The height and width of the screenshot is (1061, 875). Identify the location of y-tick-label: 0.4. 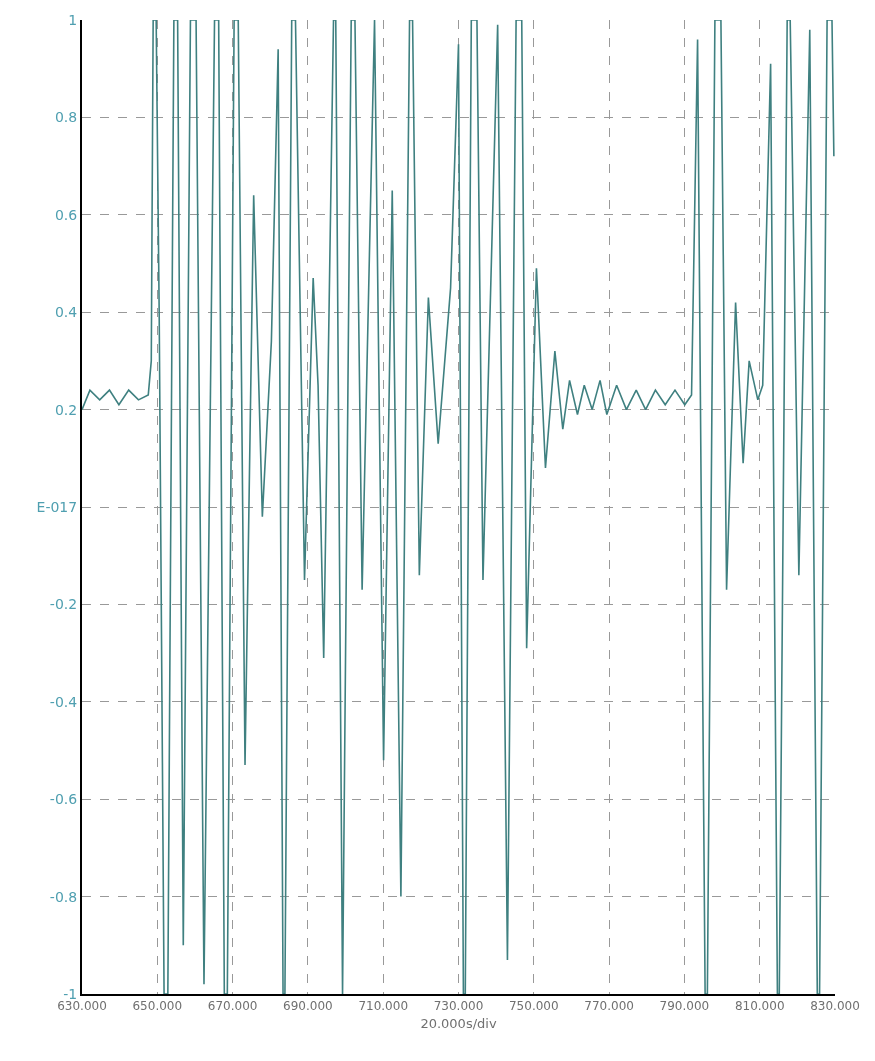
(66, 312).